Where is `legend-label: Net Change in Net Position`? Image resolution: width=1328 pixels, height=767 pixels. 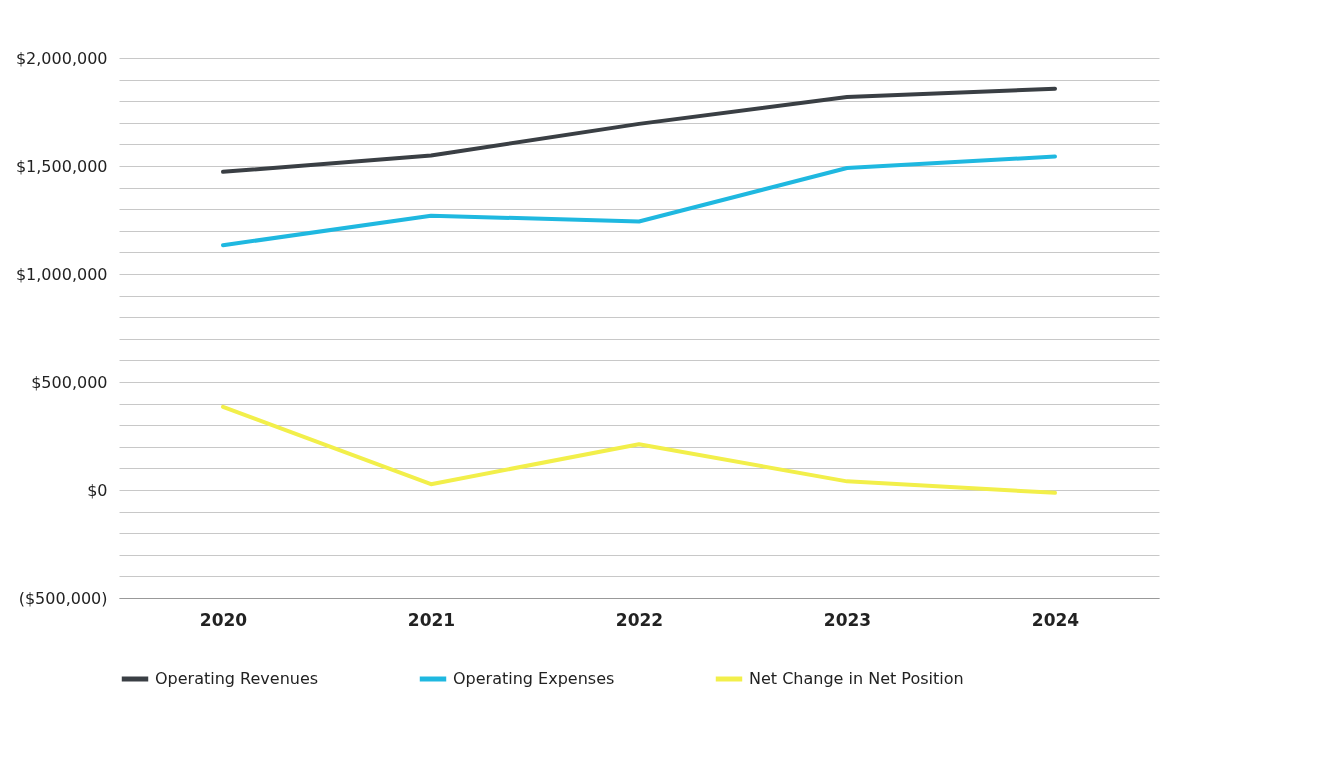 legend-label: Net Change in Net Position is located at coordinates (856, 678).